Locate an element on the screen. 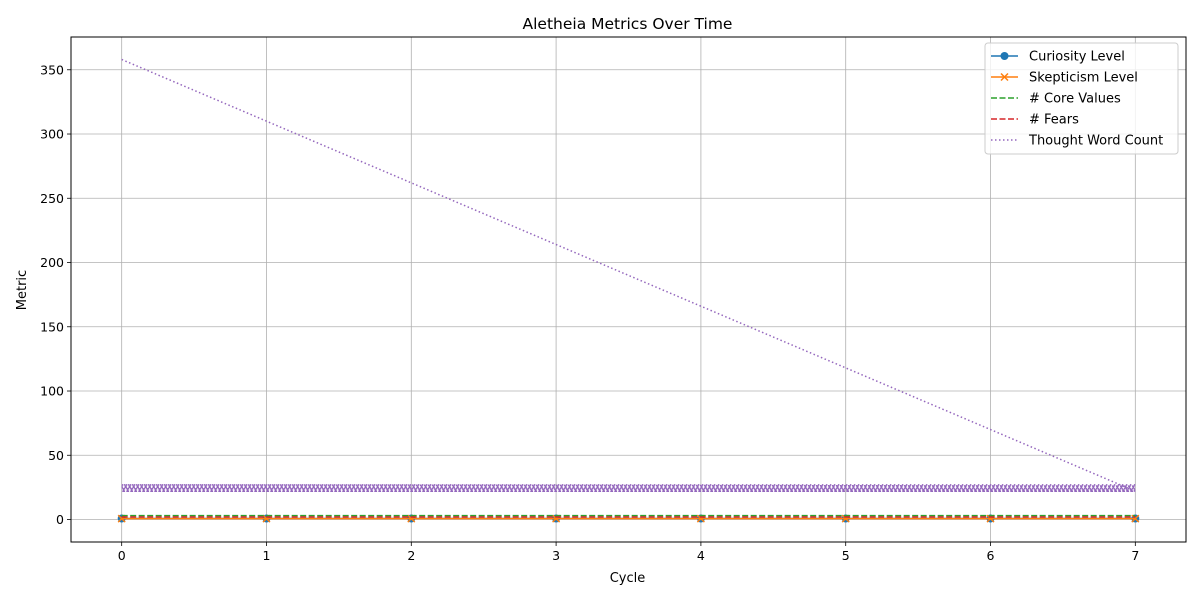 The height and width of the screenshot is (600, 1200). y-tick-label-7: 350 is located at coordinates (52, 69).